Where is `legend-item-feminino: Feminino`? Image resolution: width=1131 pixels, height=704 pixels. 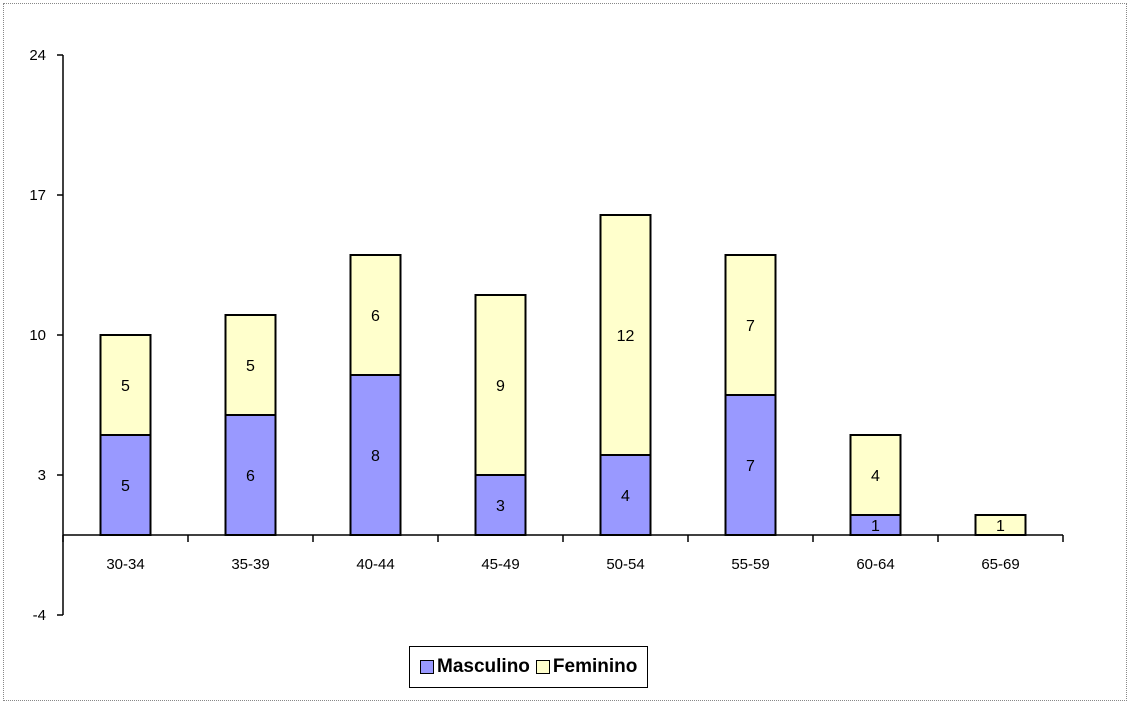
legend-item-feminino: Feminino is located at coordinates (586, 667).